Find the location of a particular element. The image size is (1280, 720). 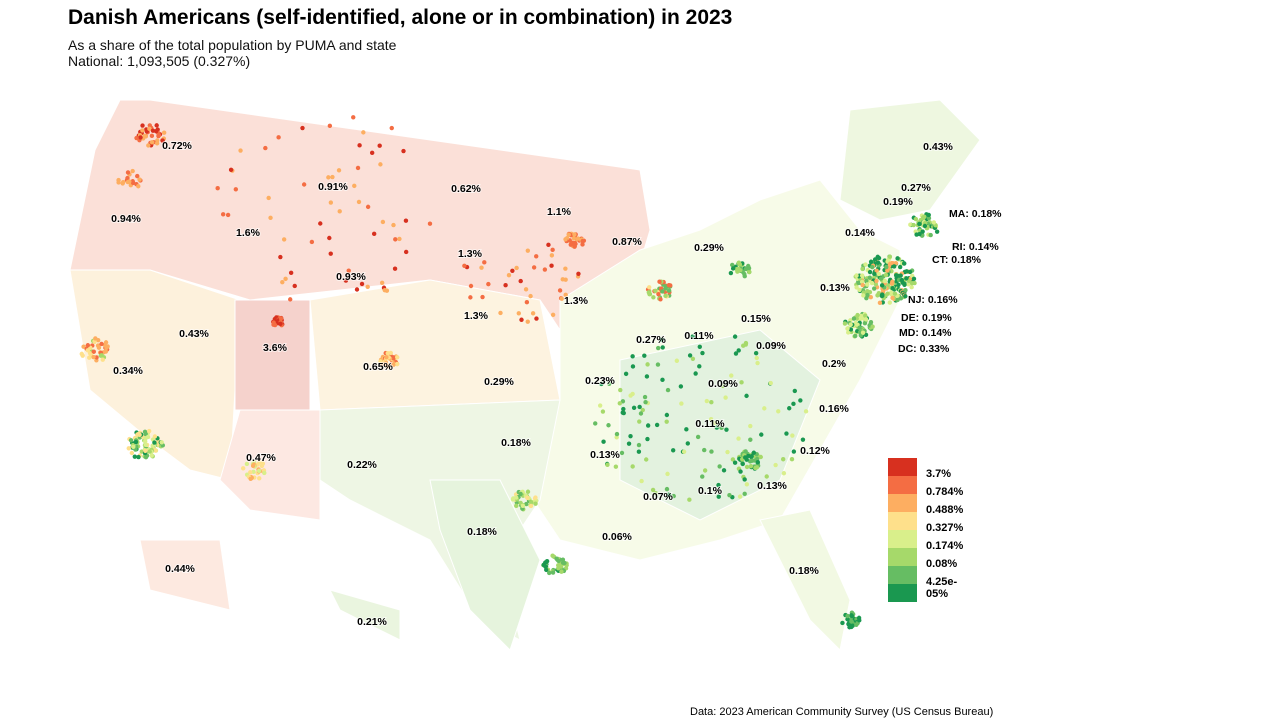

national-total: National: 1,093,505 (0.327%) is located at coordinates (159, 61).